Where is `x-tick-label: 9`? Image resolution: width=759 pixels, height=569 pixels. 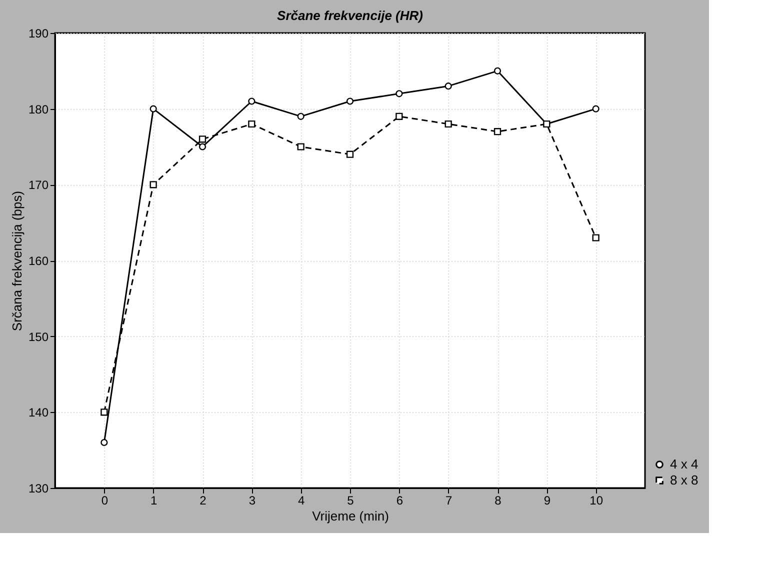 x-tick-label: 9 is located at coordinates (547, 501).